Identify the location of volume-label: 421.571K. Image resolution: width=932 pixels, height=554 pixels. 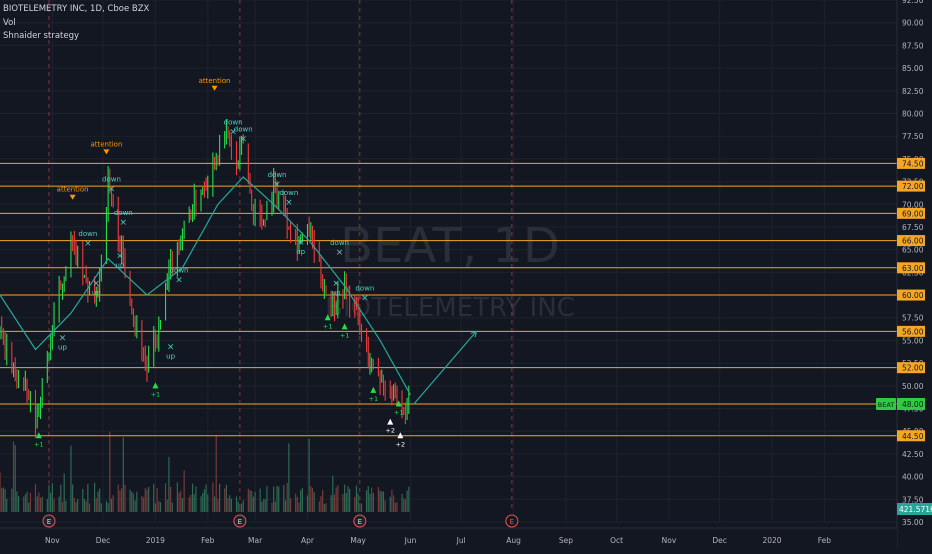
(915, 509).